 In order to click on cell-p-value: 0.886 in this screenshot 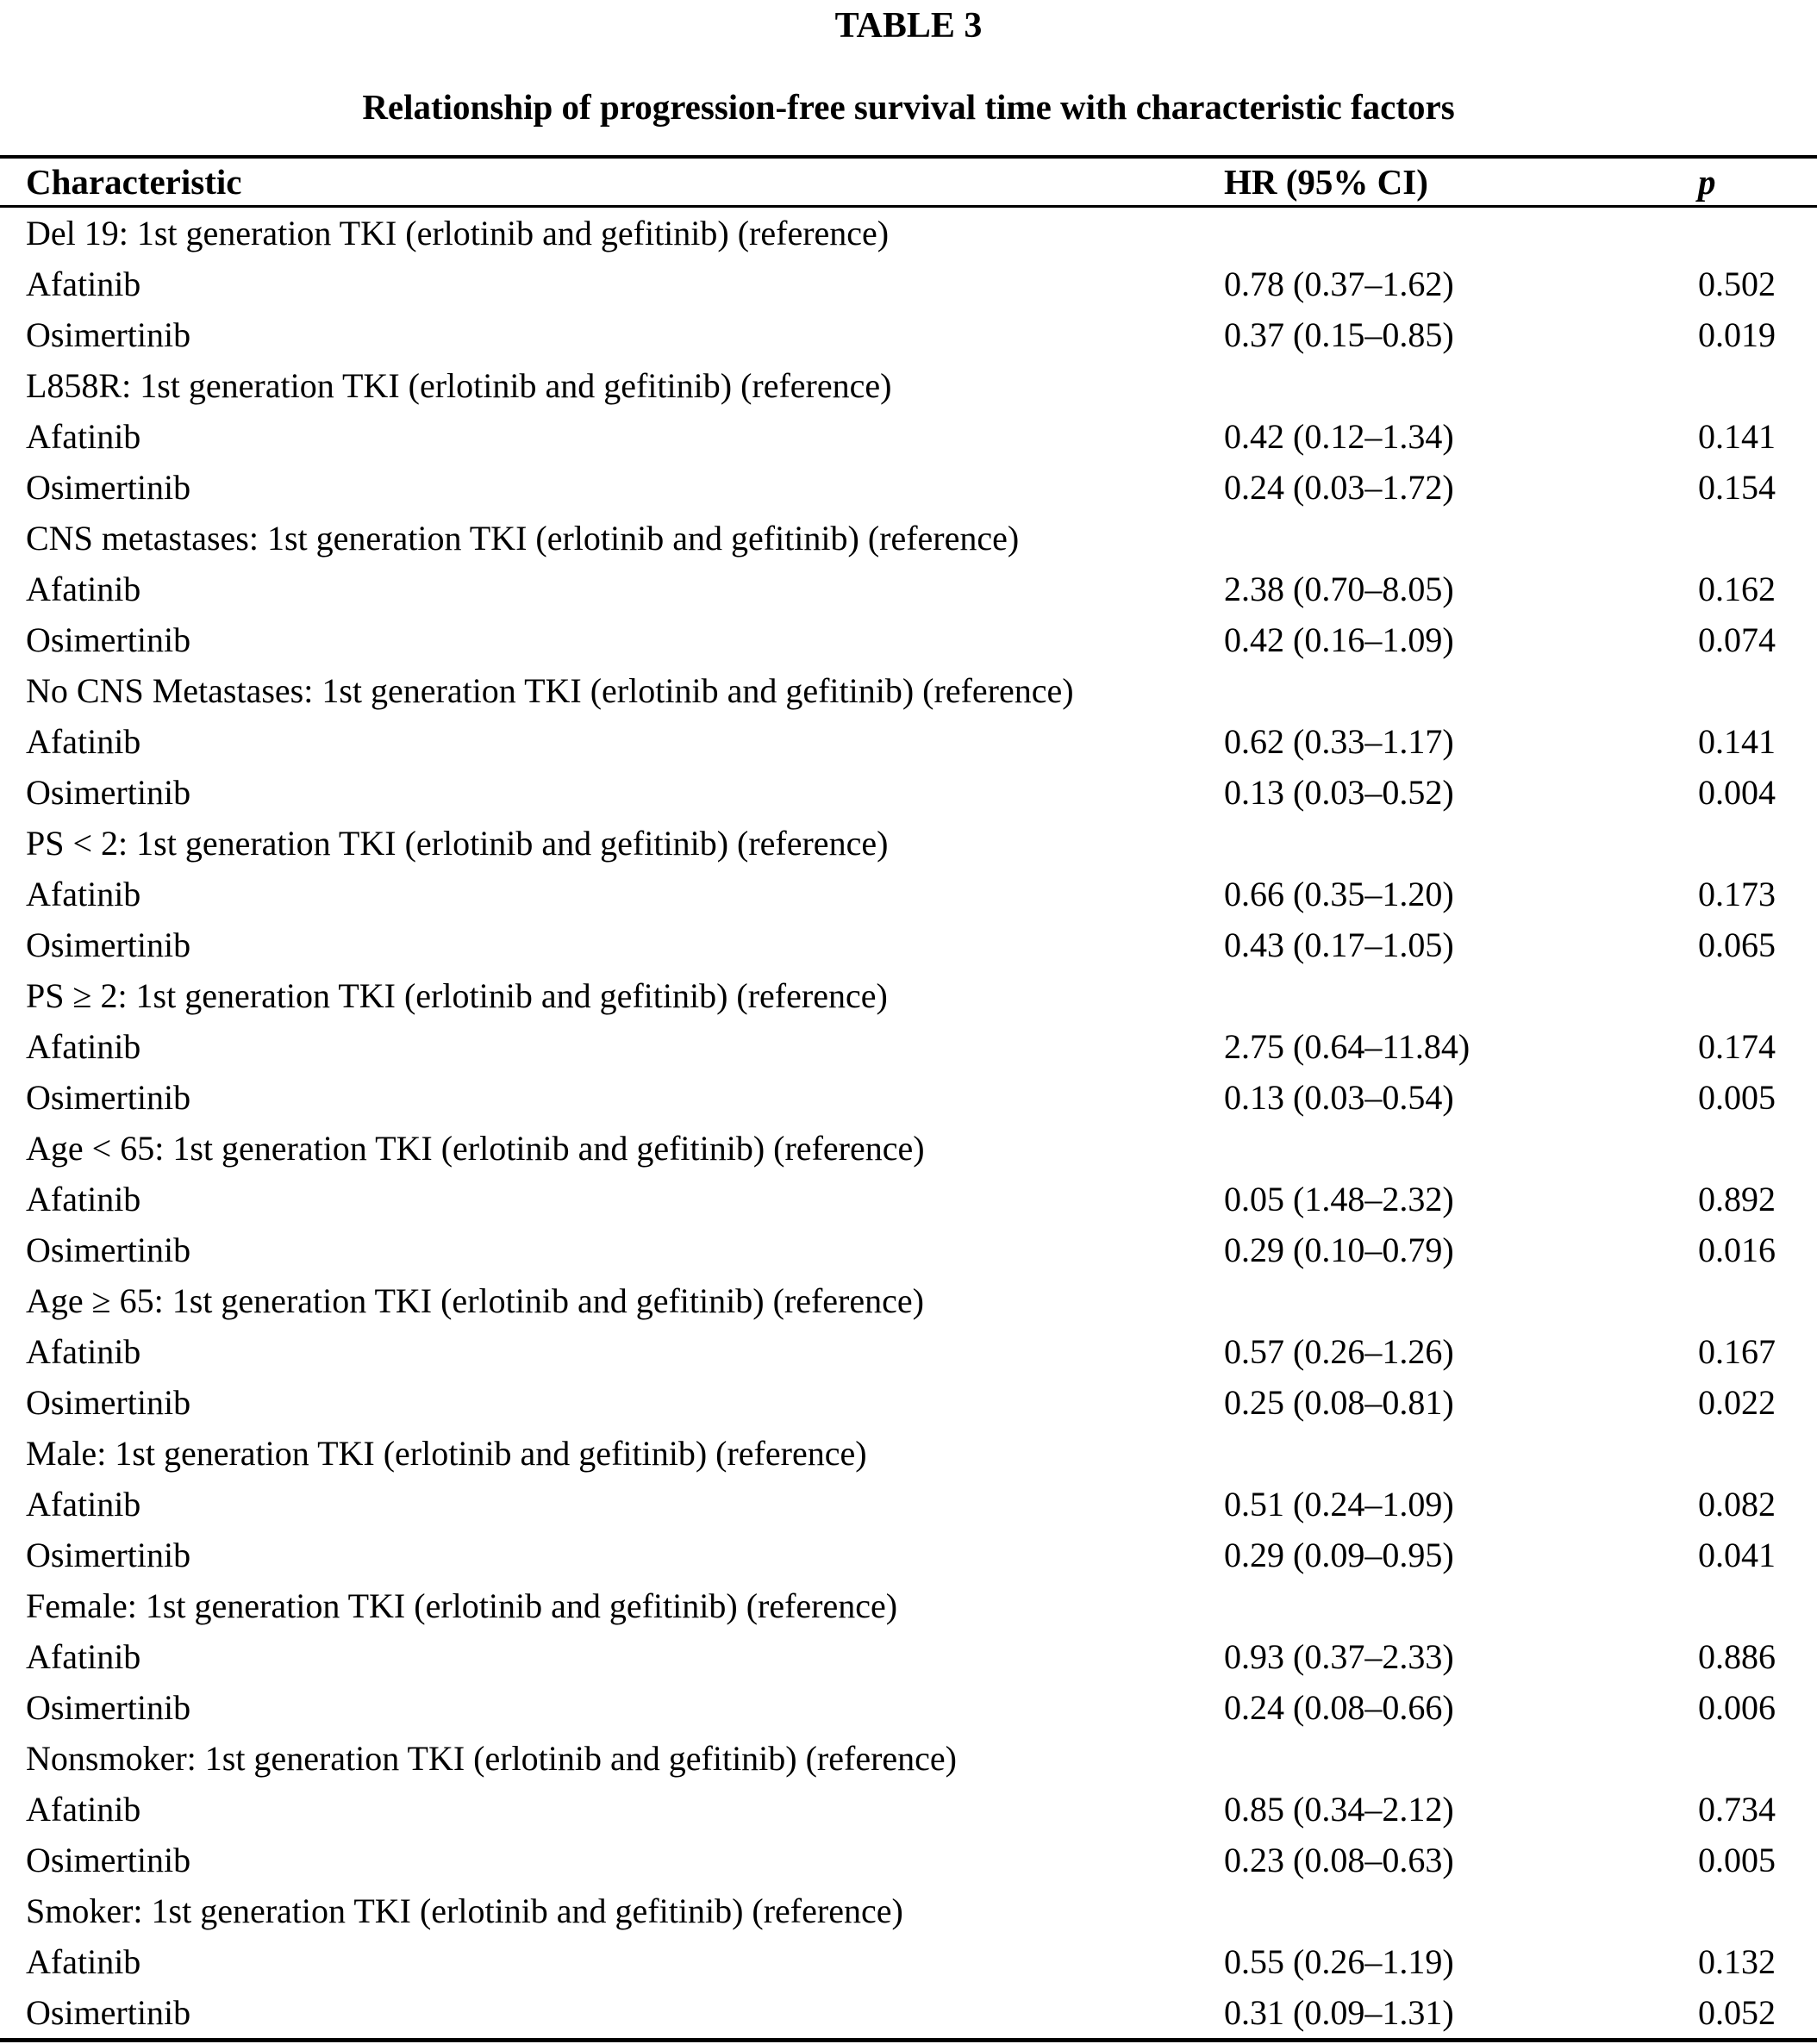, I will do `click(1737, 1656)`.